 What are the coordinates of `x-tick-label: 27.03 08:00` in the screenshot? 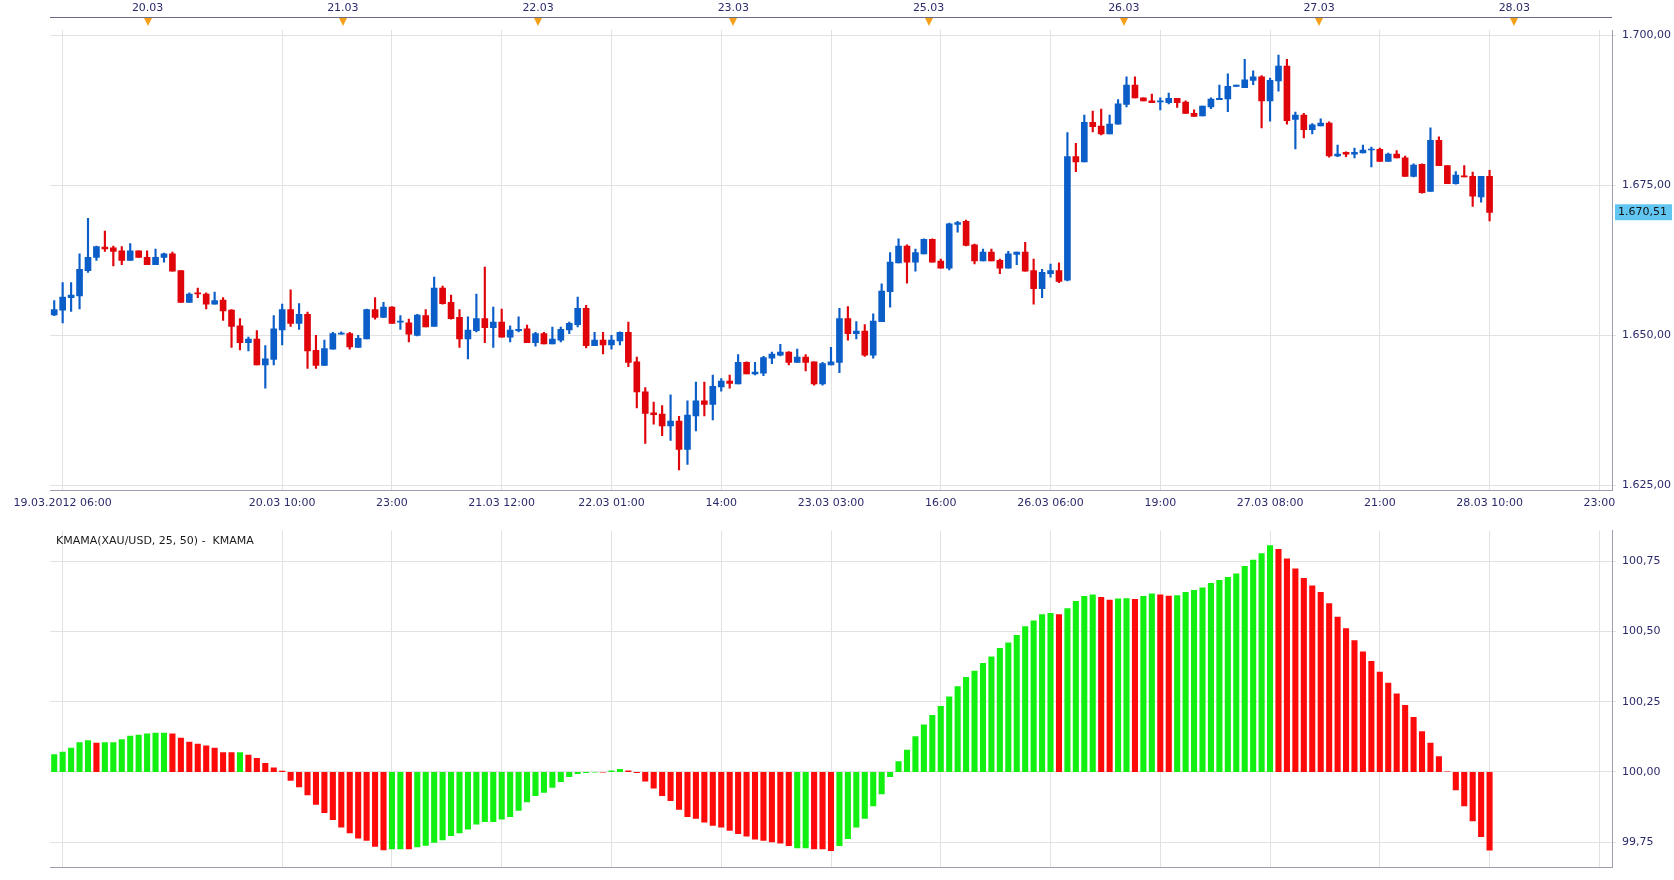 It's located at (1270, 503).